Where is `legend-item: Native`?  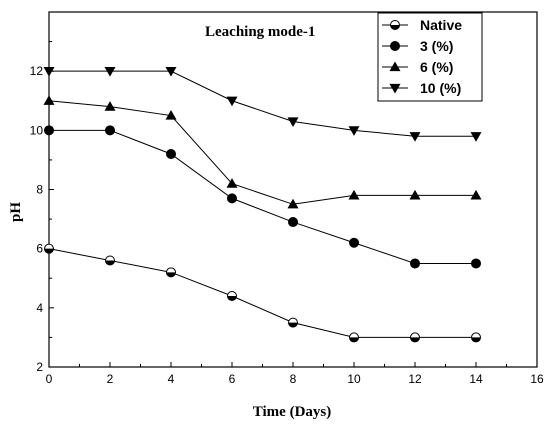 legend-item: Native is located at coordinates (422, 25).